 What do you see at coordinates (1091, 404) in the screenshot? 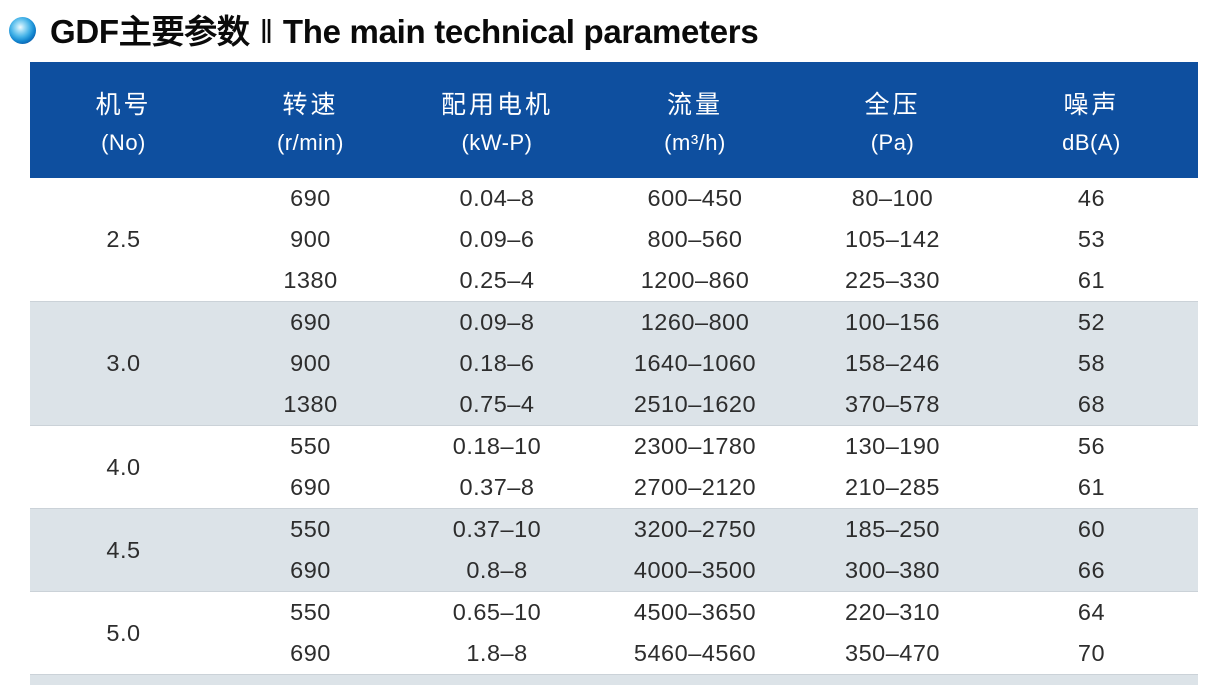
I see `cell-noise: 68` at bounding box center [1091, 404].